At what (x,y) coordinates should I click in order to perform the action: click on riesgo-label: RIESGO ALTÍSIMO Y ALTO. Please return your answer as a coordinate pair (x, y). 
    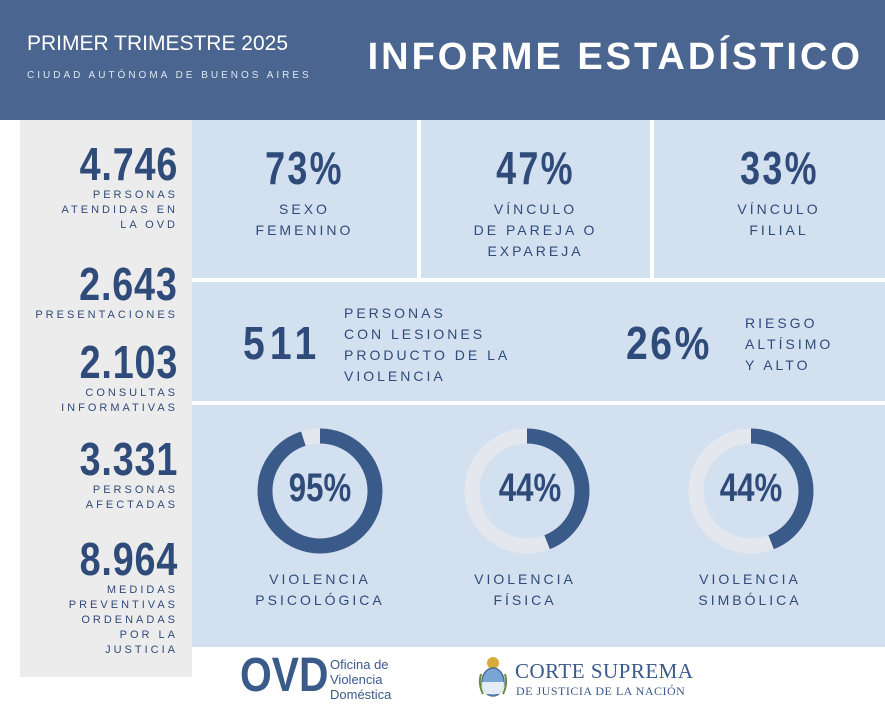
    Looking at the image, I should click on (789, 344).